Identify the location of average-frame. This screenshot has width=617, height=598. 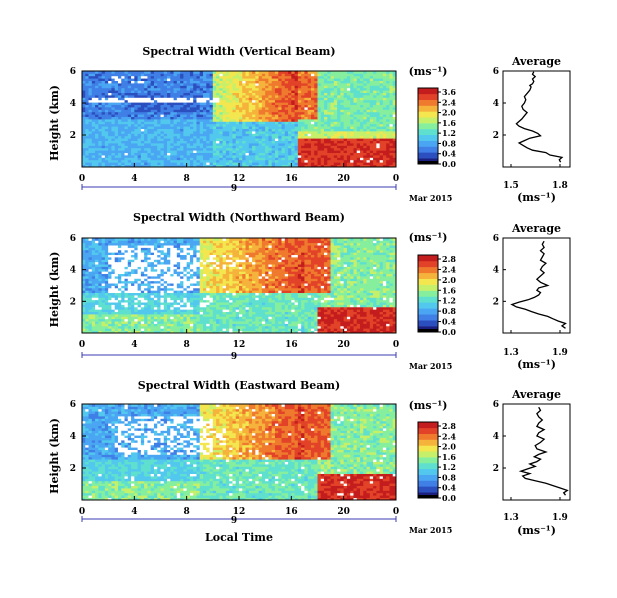
(536, 119).